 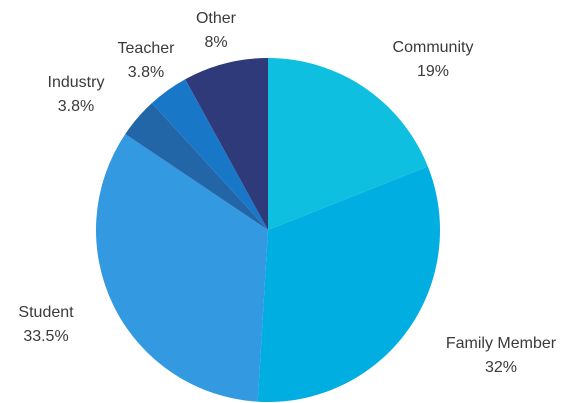 I want to click on slice-label-community: Community, so click(x=433, y=47).